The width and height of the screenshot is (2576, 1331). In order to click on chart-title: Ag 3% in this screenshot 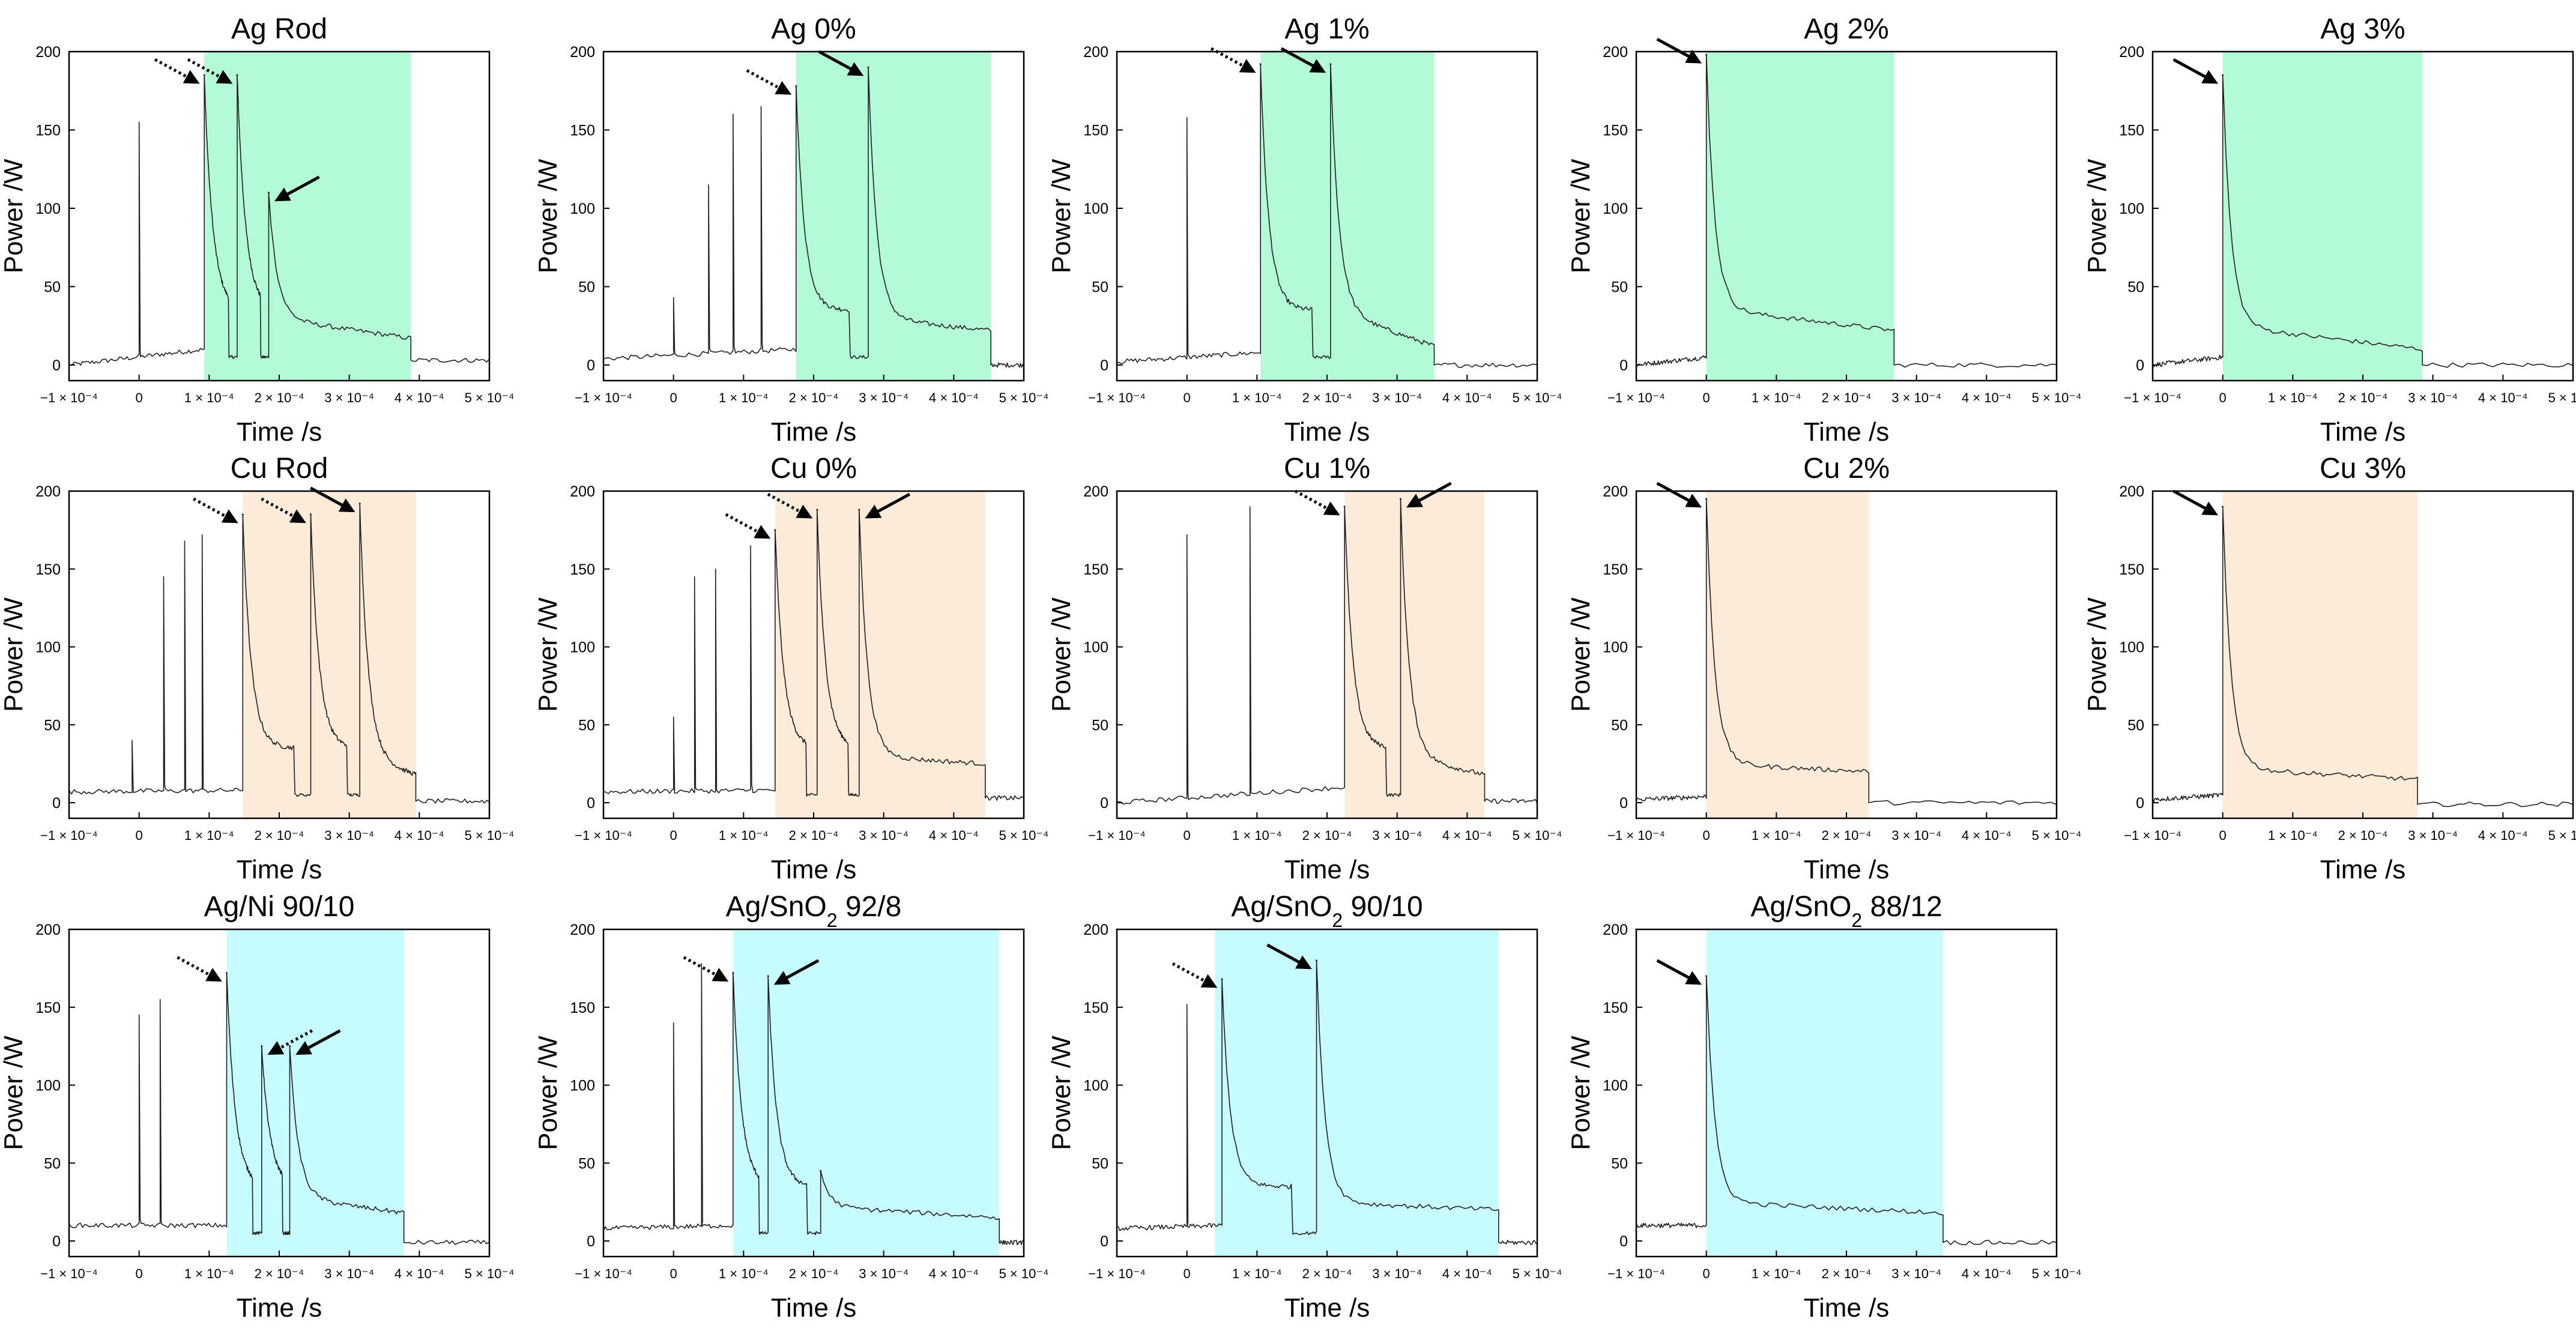, I will do `click(2362, 29)`.